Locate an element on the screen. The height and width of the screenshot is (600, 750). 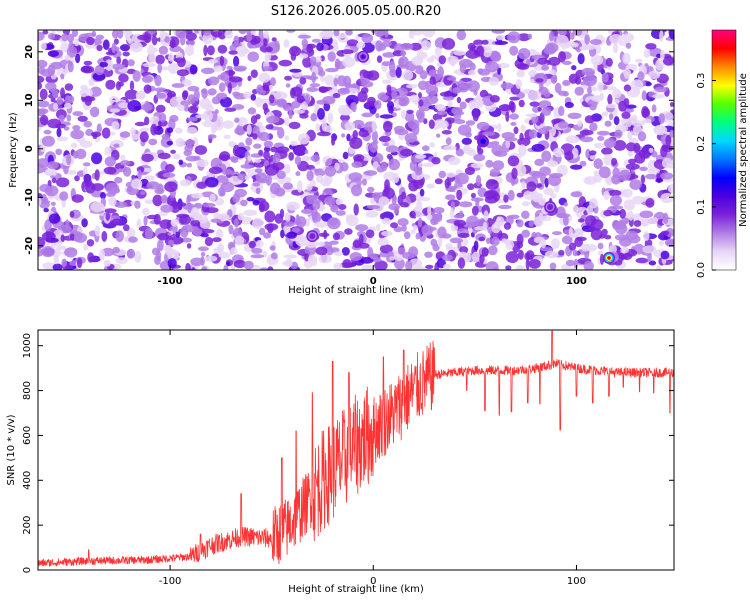
y-tick-label: 200 is located at coordinates (27, 525).